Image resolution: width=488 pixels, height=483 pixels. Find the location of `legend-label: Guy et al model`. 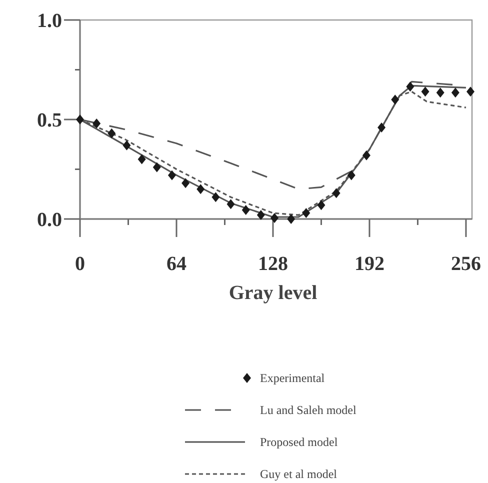

legend-label: Guy et al model is located at coordinates (299, 474).